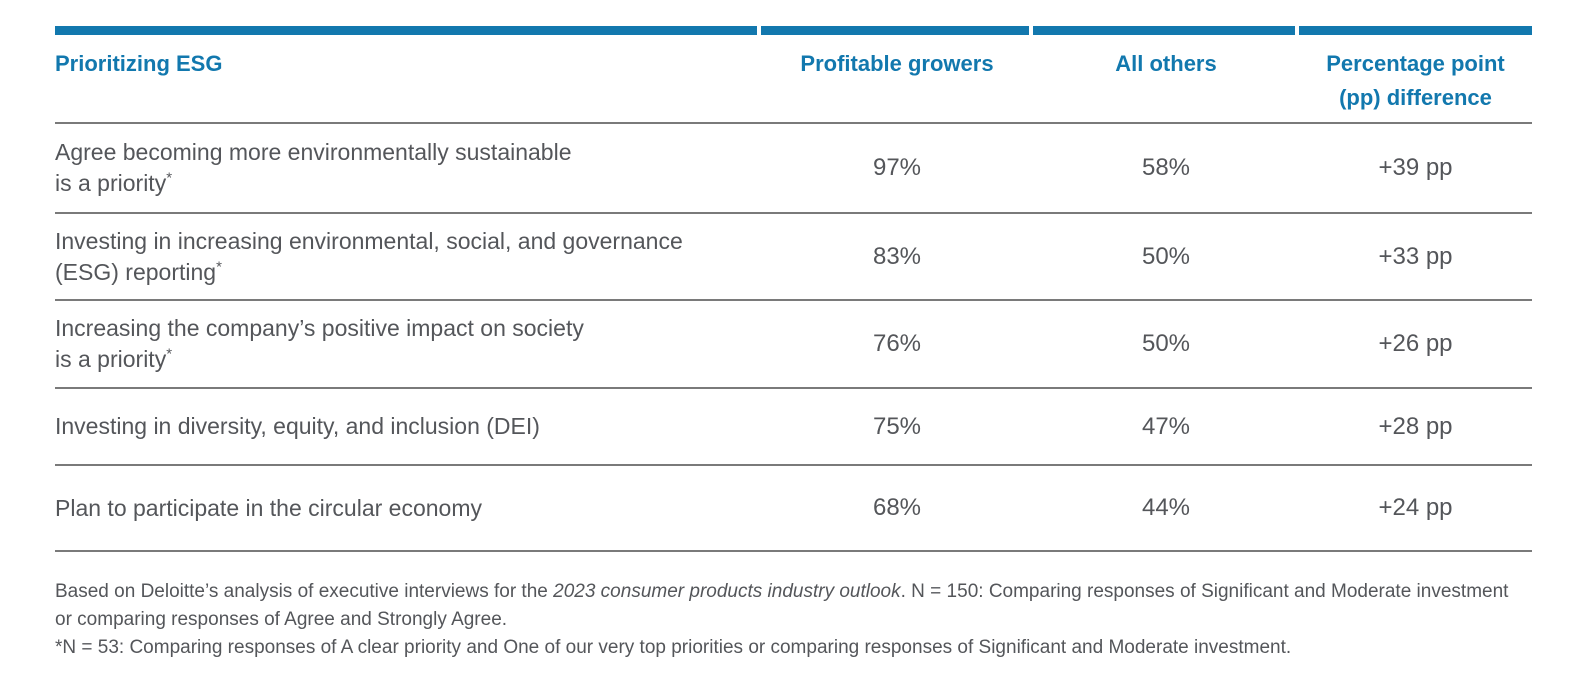  What do you see at coordinates (136, 271) in the screenshot?
I see `row-label-line2-text: (ESG) reporting` at bounding box center [136, 271].